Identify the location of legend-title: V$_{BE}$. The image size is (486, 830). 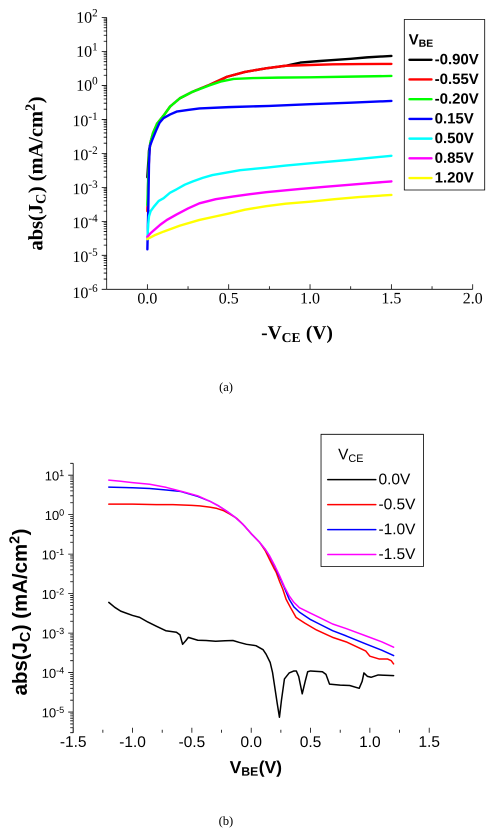
(420, 40).